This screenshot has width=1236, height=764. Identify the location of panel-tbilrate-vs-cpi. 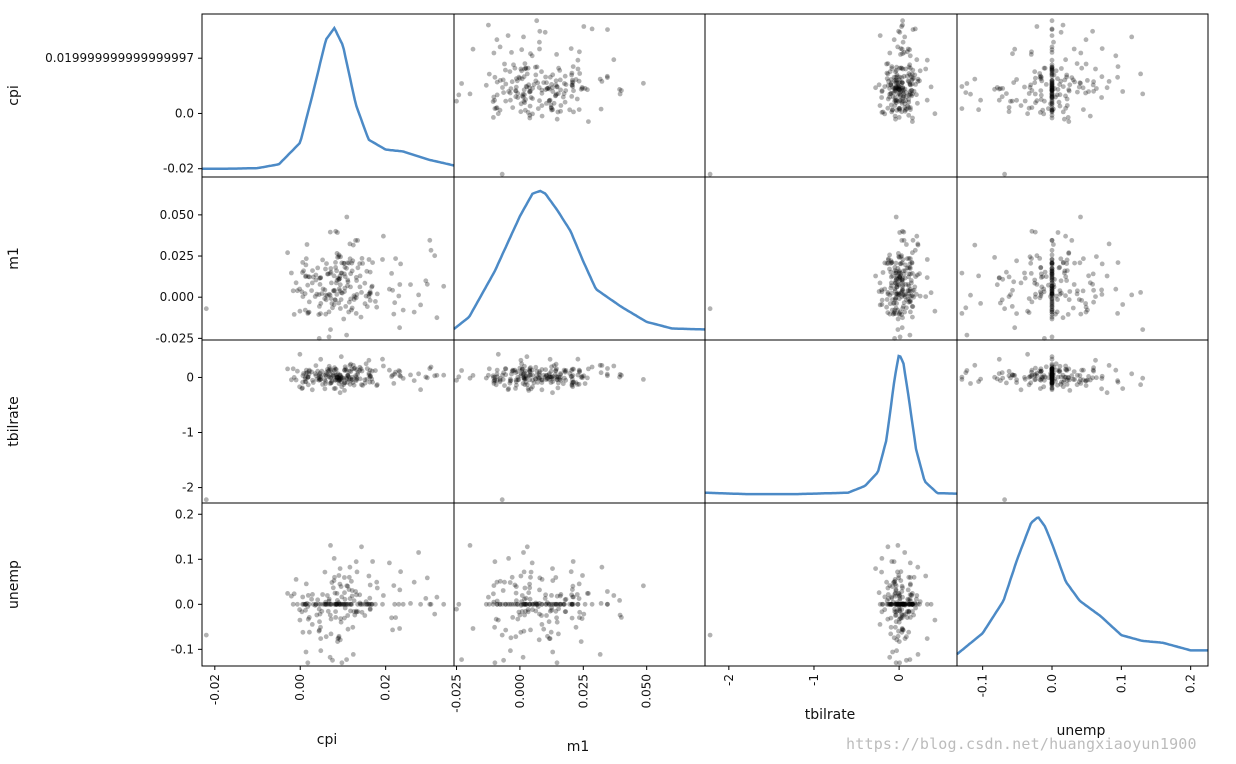
(328, 421).